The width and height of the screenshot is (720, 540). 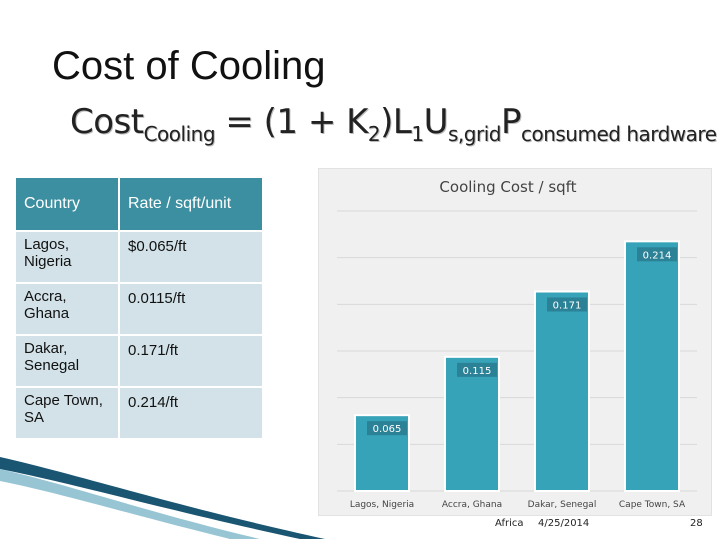 I want to click on formula-u-sub: s,grid, so click(x=474, y=133).